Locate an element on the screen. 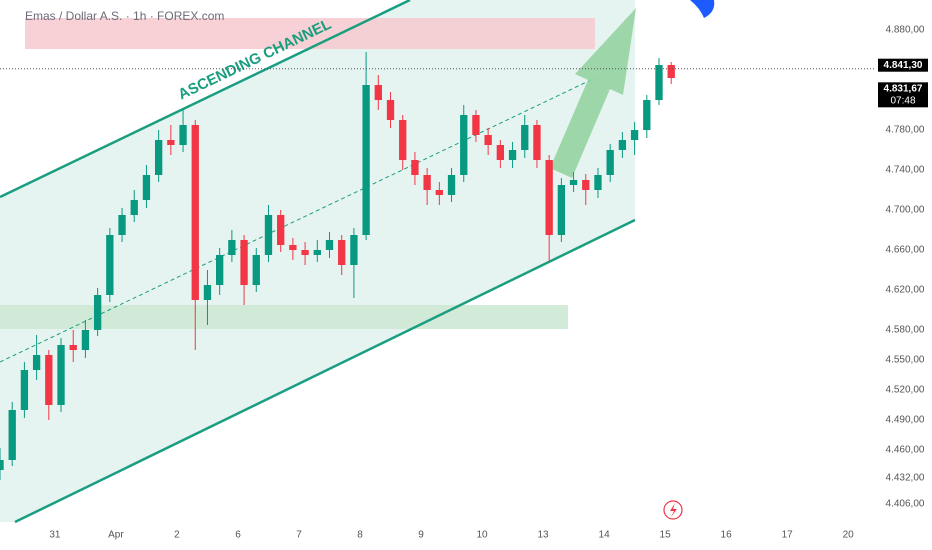  price-line-label: 4.841,30 is located at coordinates (903, 65).